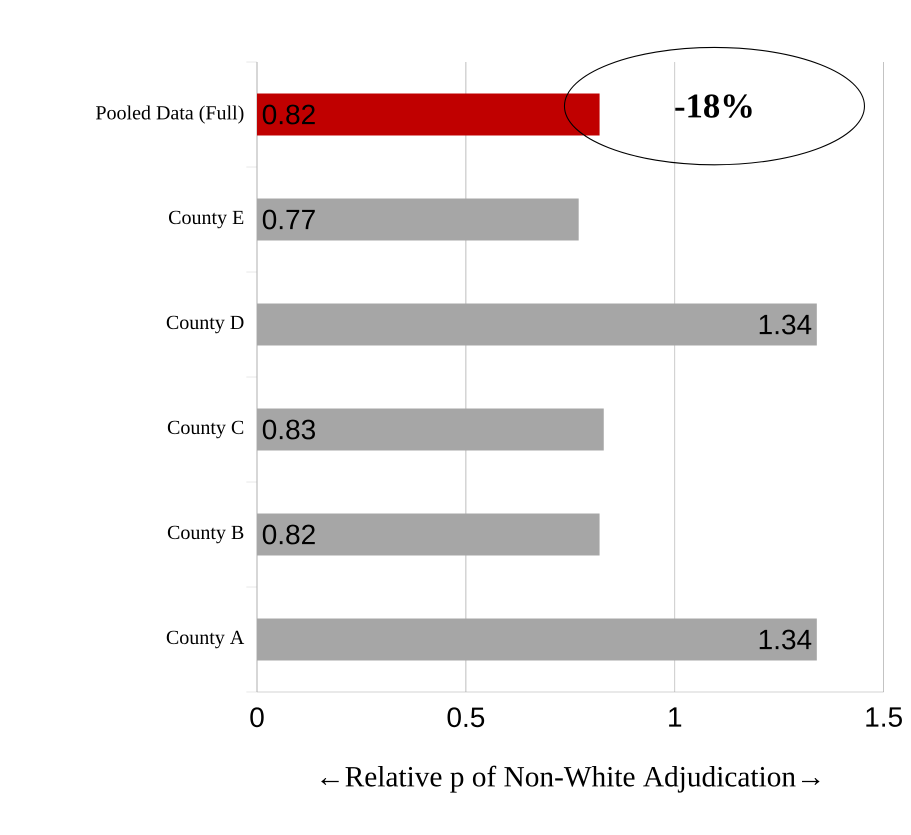  I want to click on y-tick-label: Pooled Data (Full), so click(170, 114).